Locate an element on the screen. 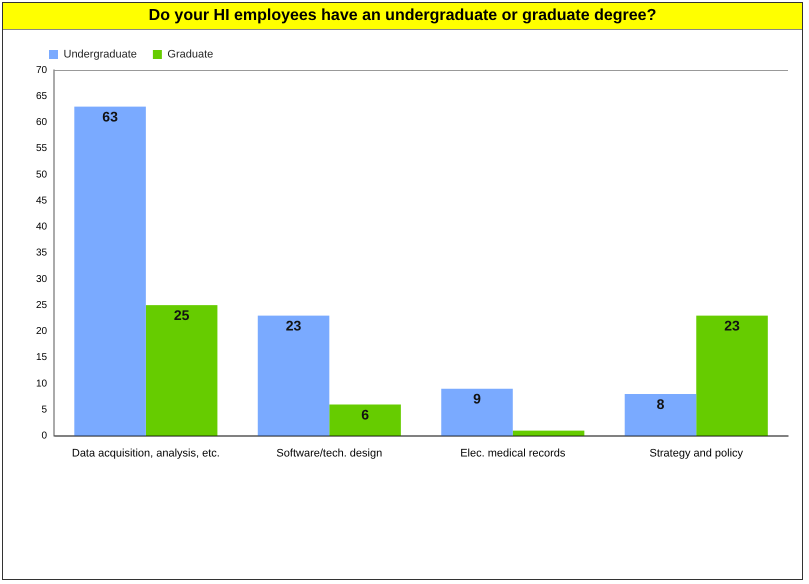  y-tick-label: 65 is located at coordinates (42, 96).